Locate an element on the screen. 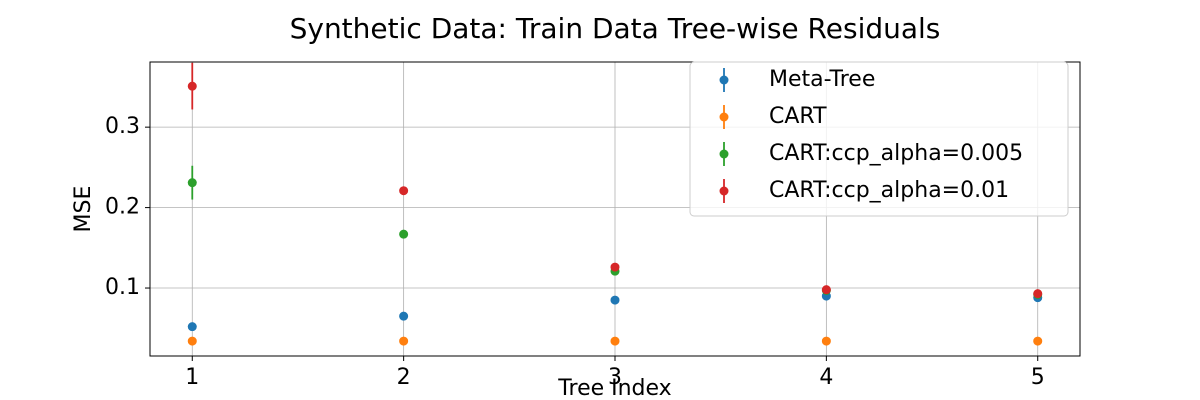 The width and height of the screenshot is (1200, 400). x-tick-label: 3 is located at coordinates (615, 377).